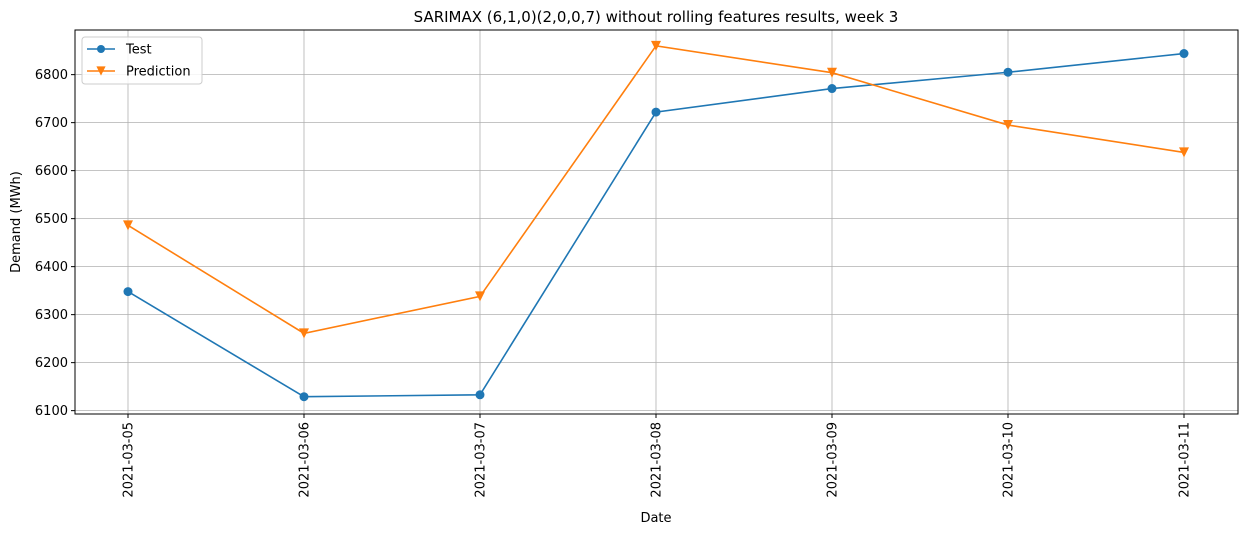 The width and height of the screenshot is (1247, 535). What do you see at coordinates (51, 219) in the screenshot?
I see `y-tick-label: 6500` at bounding box center [51, 219].